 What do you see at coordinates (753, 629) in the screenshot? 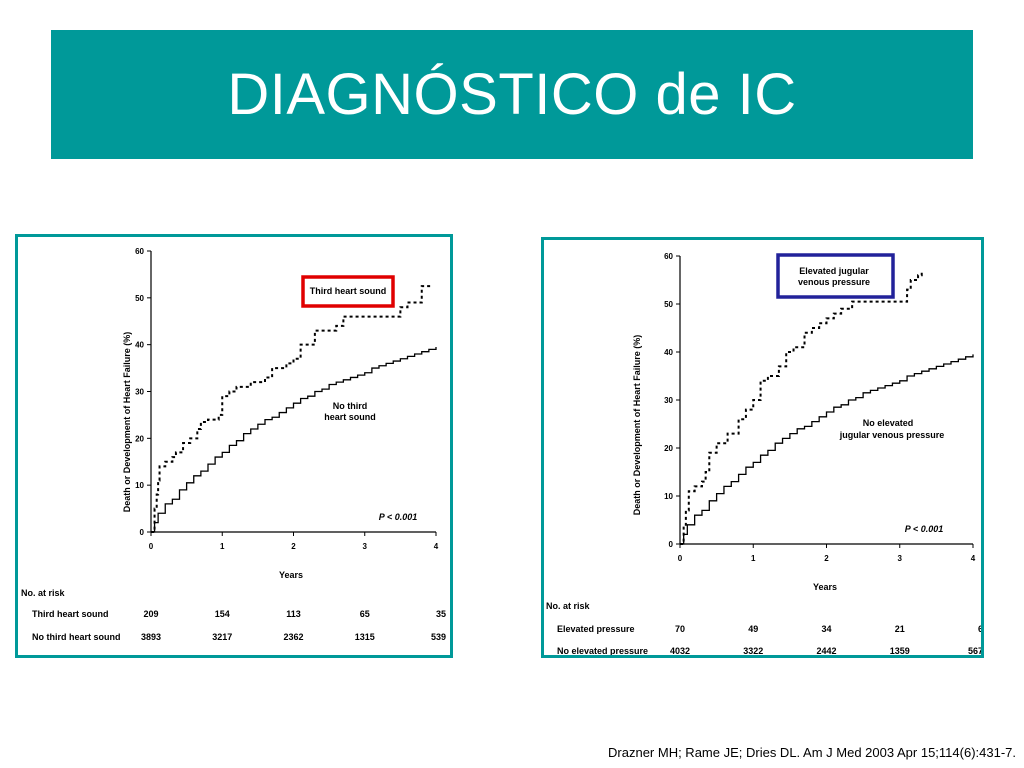
I see `at-risk-value: 49` at bounding box center [753, 629].